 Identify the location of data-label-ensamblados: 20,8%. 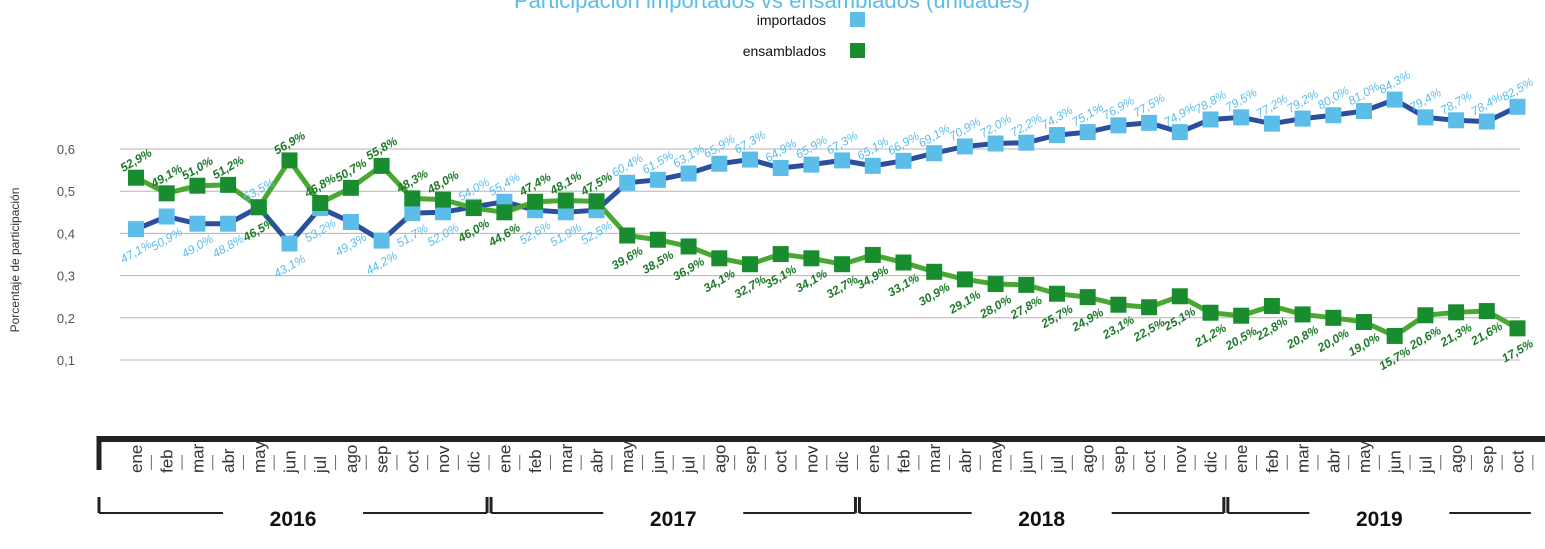
(1302, 337).